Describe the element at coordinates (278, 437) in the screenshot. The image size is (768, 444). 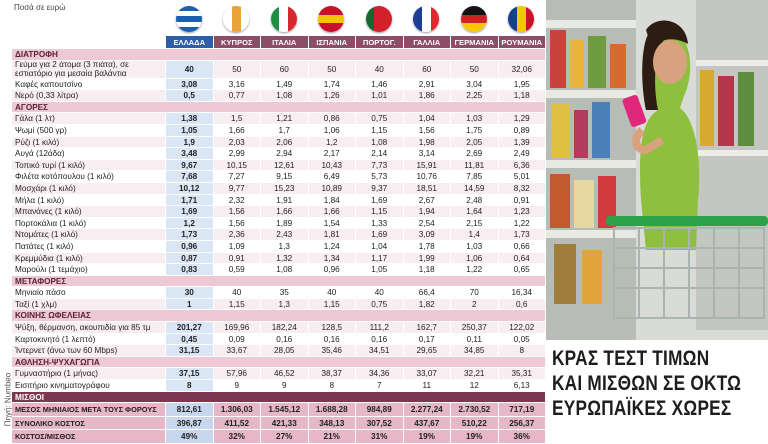
I see `table-row: ΚΟΣΤΟΣ/ΜΙΣΘΟΣ 49% 32% 27% 21% 31% 19% 19% 36%` at that location.